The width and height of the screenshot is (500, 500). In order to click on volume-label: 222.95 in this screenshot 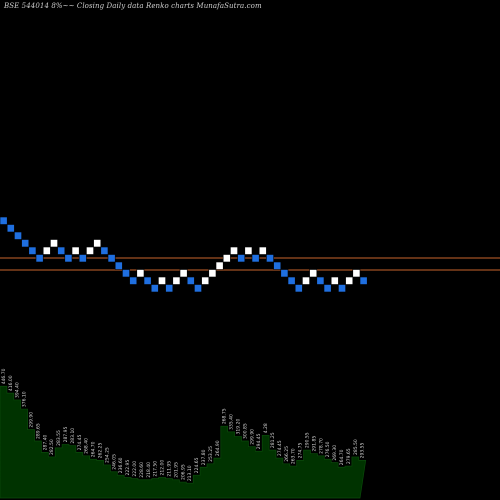, I will do `click(128, 468)`.